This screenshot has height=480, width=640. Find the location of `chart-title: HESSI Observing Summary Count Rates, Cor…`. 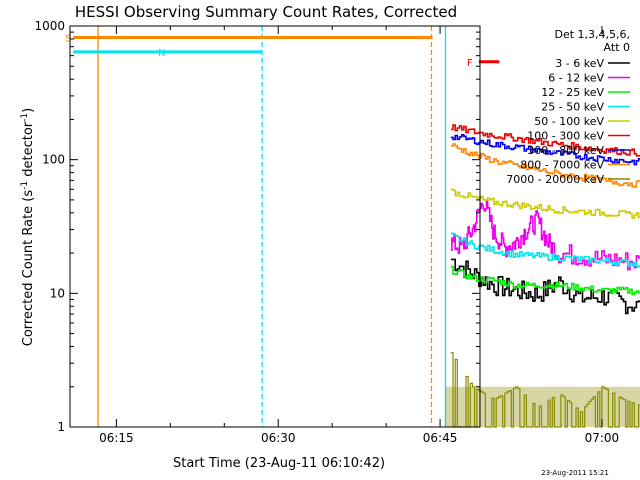

chart-title: HESSI Observing Summary Count Rates, Cor… is located at coordinates (266, 12).